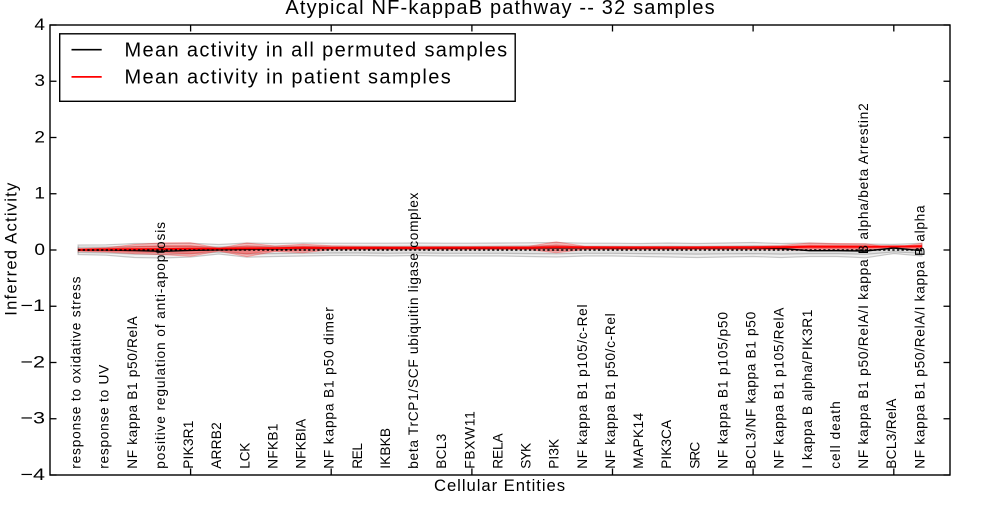  I want to click on svg-text: NF kappa B1 p50/RelA, so click(132, 392).